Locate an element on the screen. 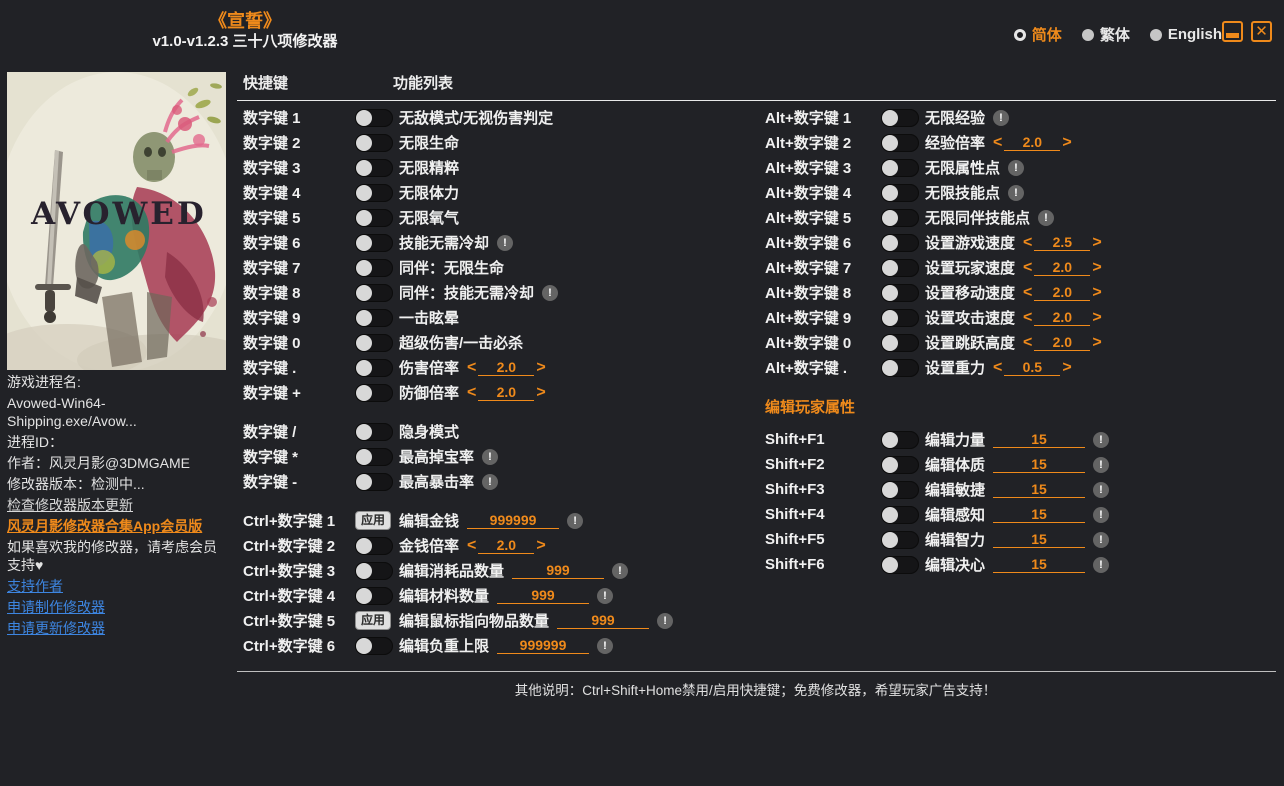  minimize-button is located at coordinates (1232, 31).